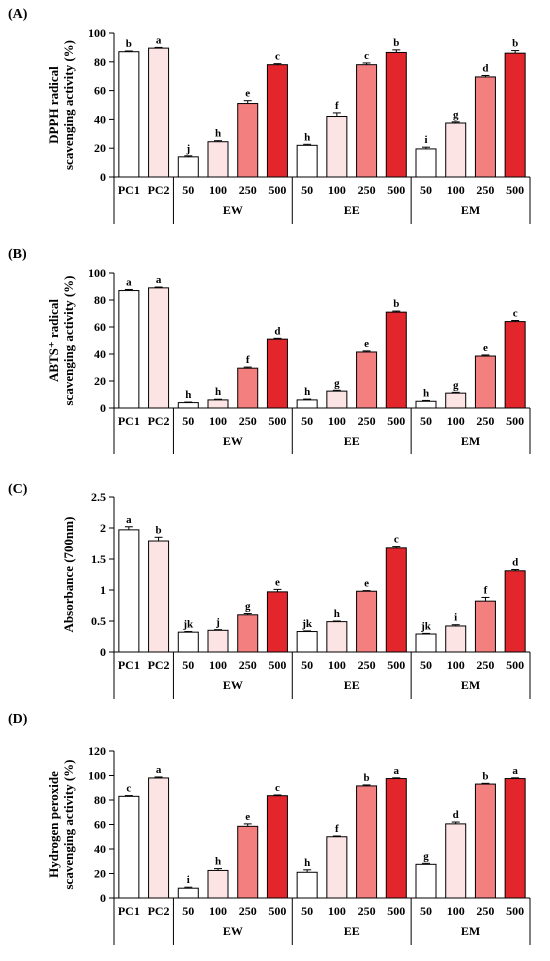 Image resolution: width=550 pixels, height=961 pixels. Describe the element at coordinates (53, 340) in the screenshot. I see `y-axis-title: ABTS⁺ radical` at that location.